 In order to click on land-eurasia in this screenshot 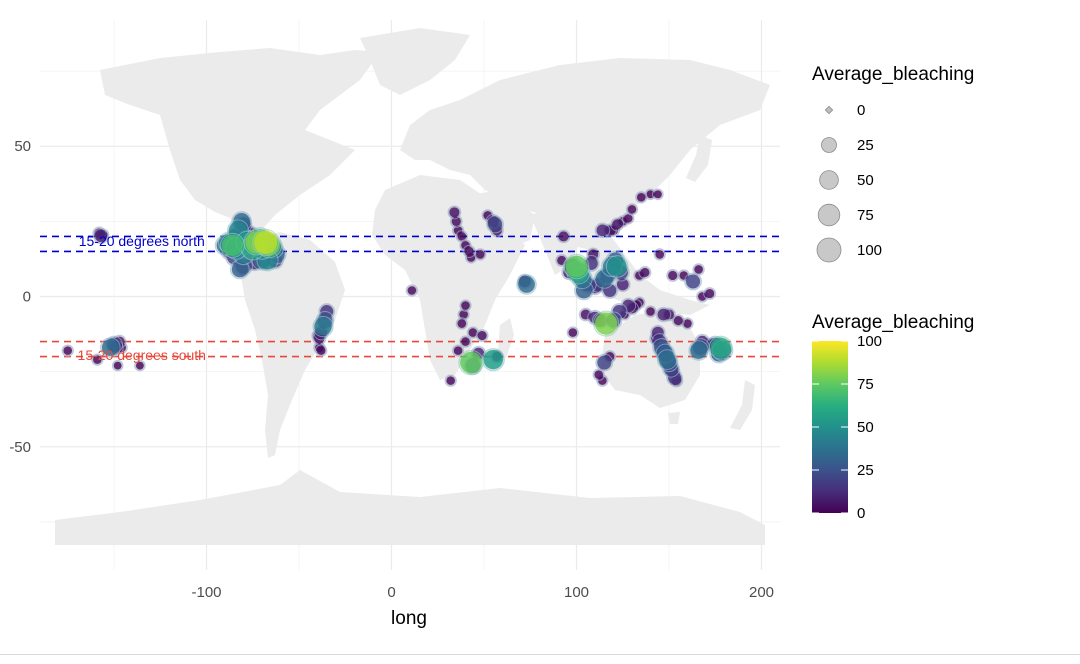, I will do `click(585, 154)`.